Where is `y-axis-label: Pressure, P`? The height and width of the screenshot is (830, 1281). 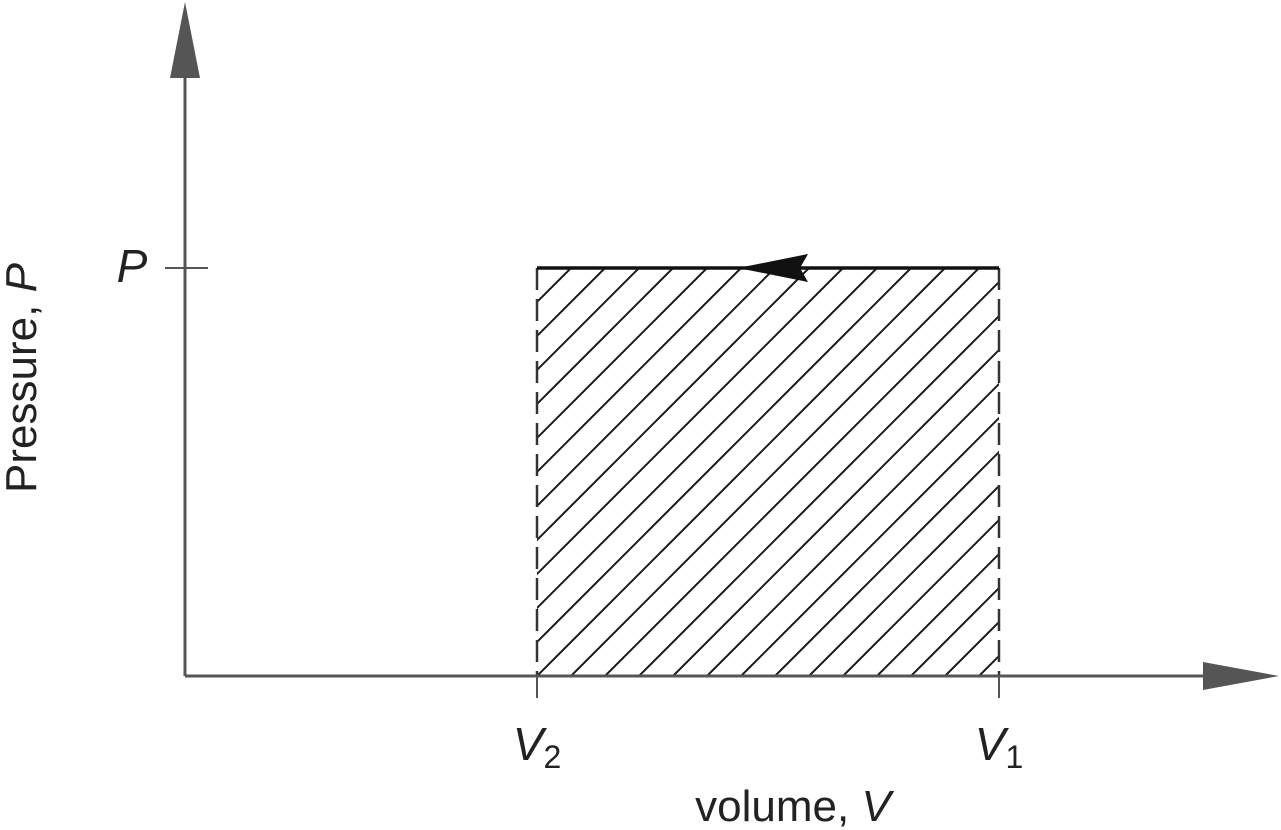 y-axis-label: Pressure, P is located at coordinates (23, 377).